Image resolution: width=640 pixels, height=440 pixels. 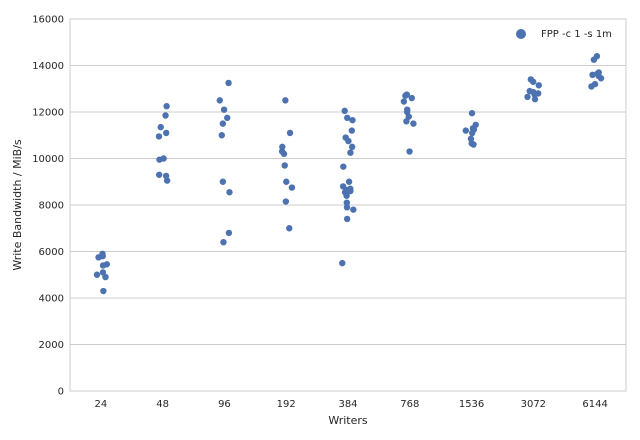 I want to click on y-tick-label: 2000, so click(x=51, y=345).